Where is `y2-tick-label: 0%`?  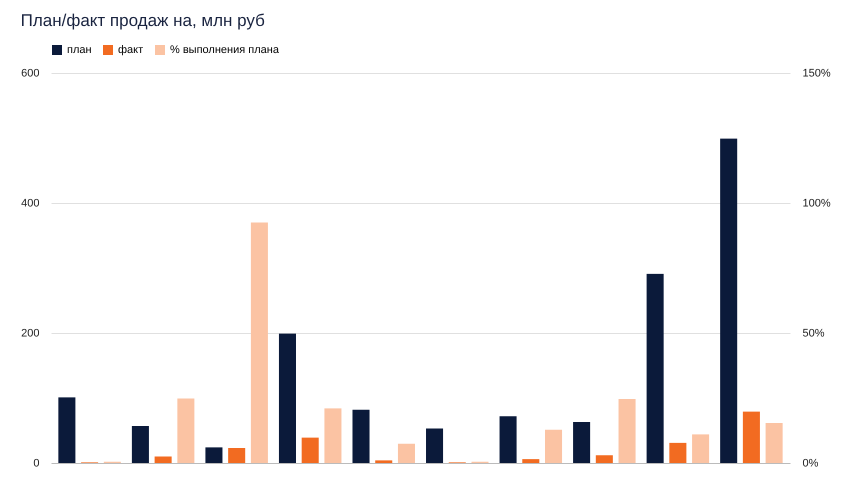 y2-tick-label: 0% is located at coordinates (810, 464).